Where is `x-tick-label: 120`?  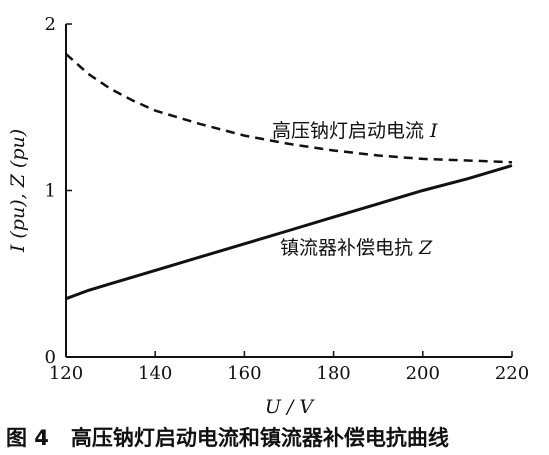 x-tick-label: 120 is located at coordinates (66, 373).